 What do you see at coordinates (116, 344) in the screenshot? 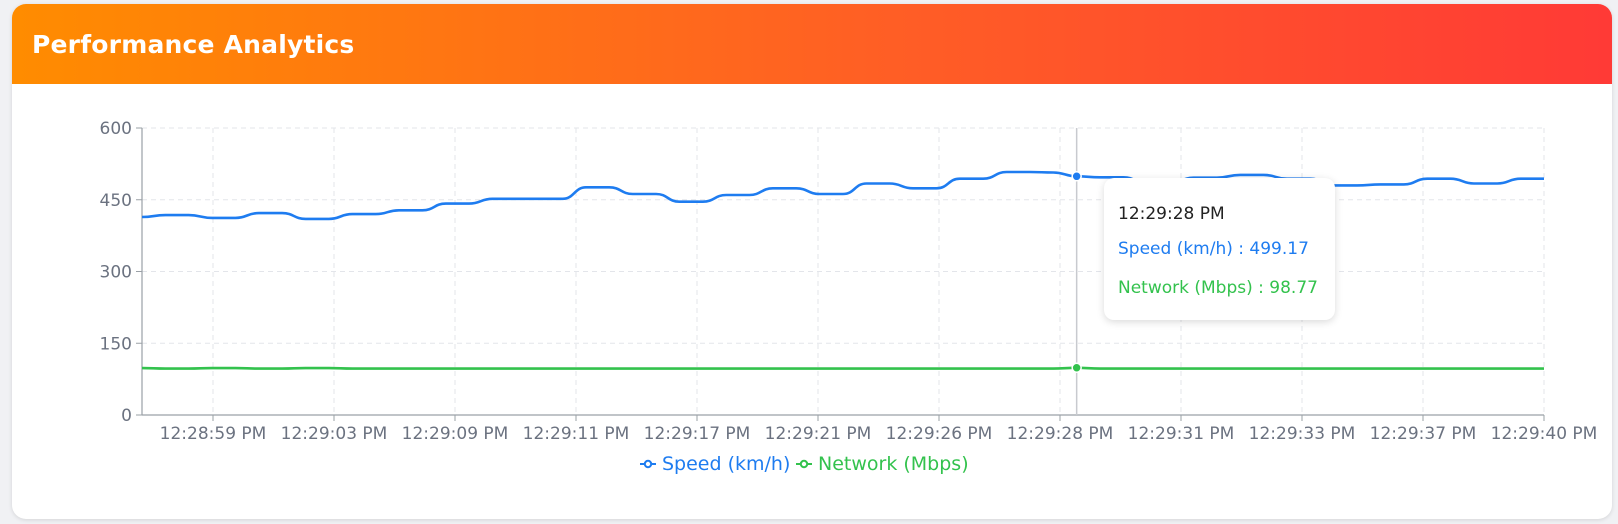
I see `y-tick-label: 150` at bounding box center [116, 344].